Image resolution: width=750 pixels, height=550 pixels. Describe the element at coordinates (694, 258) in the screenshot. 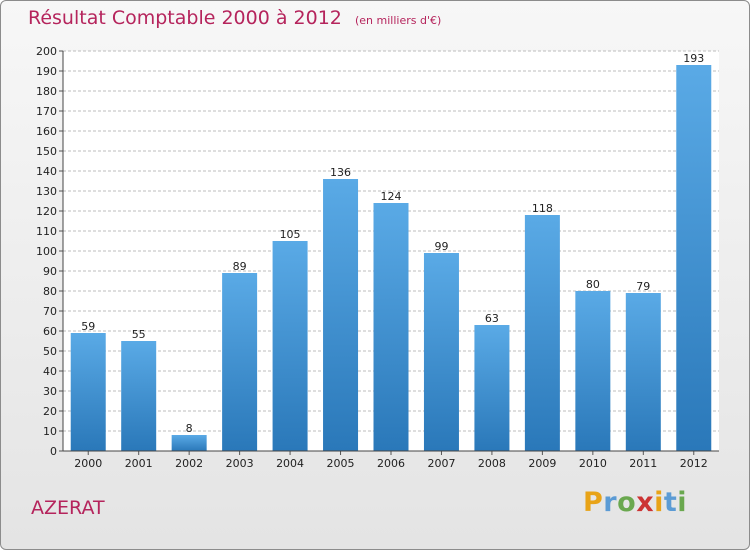

I see `bar-2012` at that location.